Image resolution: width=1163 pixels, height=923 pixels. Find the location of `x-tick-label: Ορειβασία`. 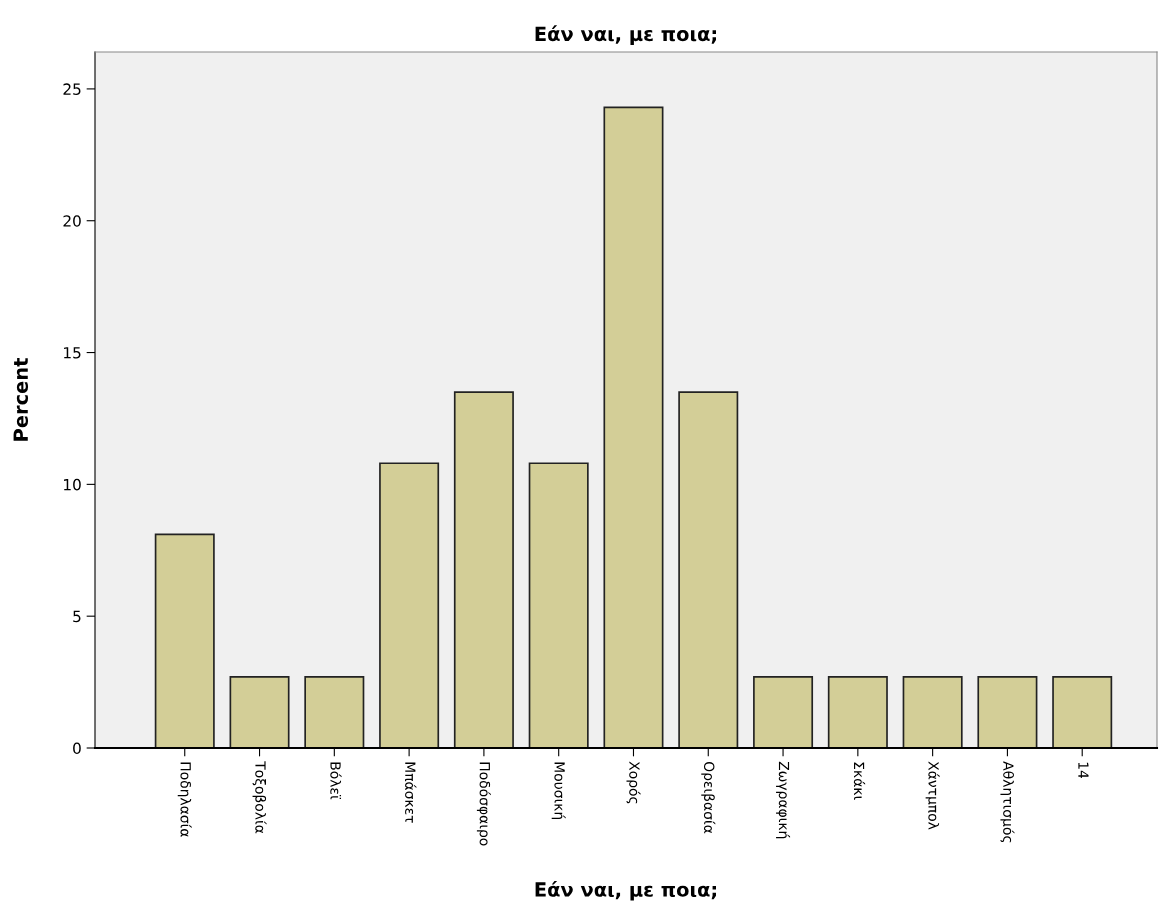

x-tick-label: Ορειβασία is located at coordinates (708, 797).